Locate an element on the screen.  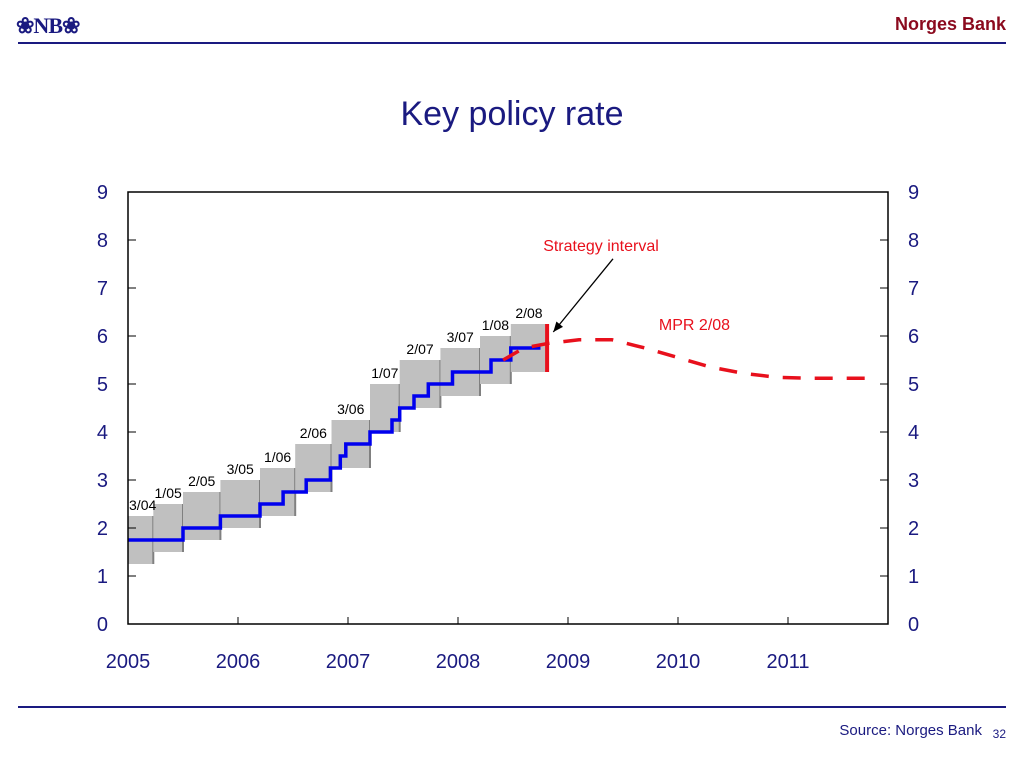
interval-label: 2/06 is located at coordinates (313, 433).